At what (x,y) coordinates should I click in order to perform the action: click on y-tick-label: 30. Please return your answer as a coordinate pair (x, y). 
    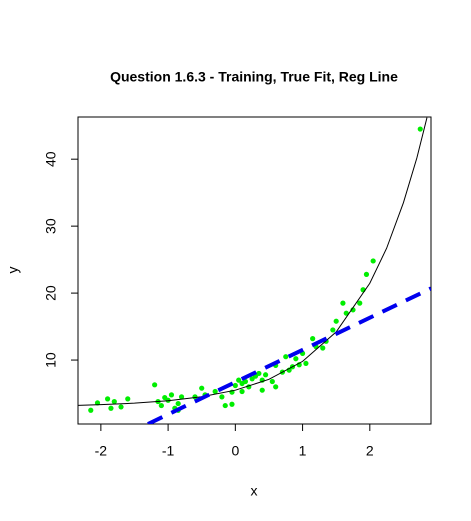
    Looking at the image, I should click on (51, 226).